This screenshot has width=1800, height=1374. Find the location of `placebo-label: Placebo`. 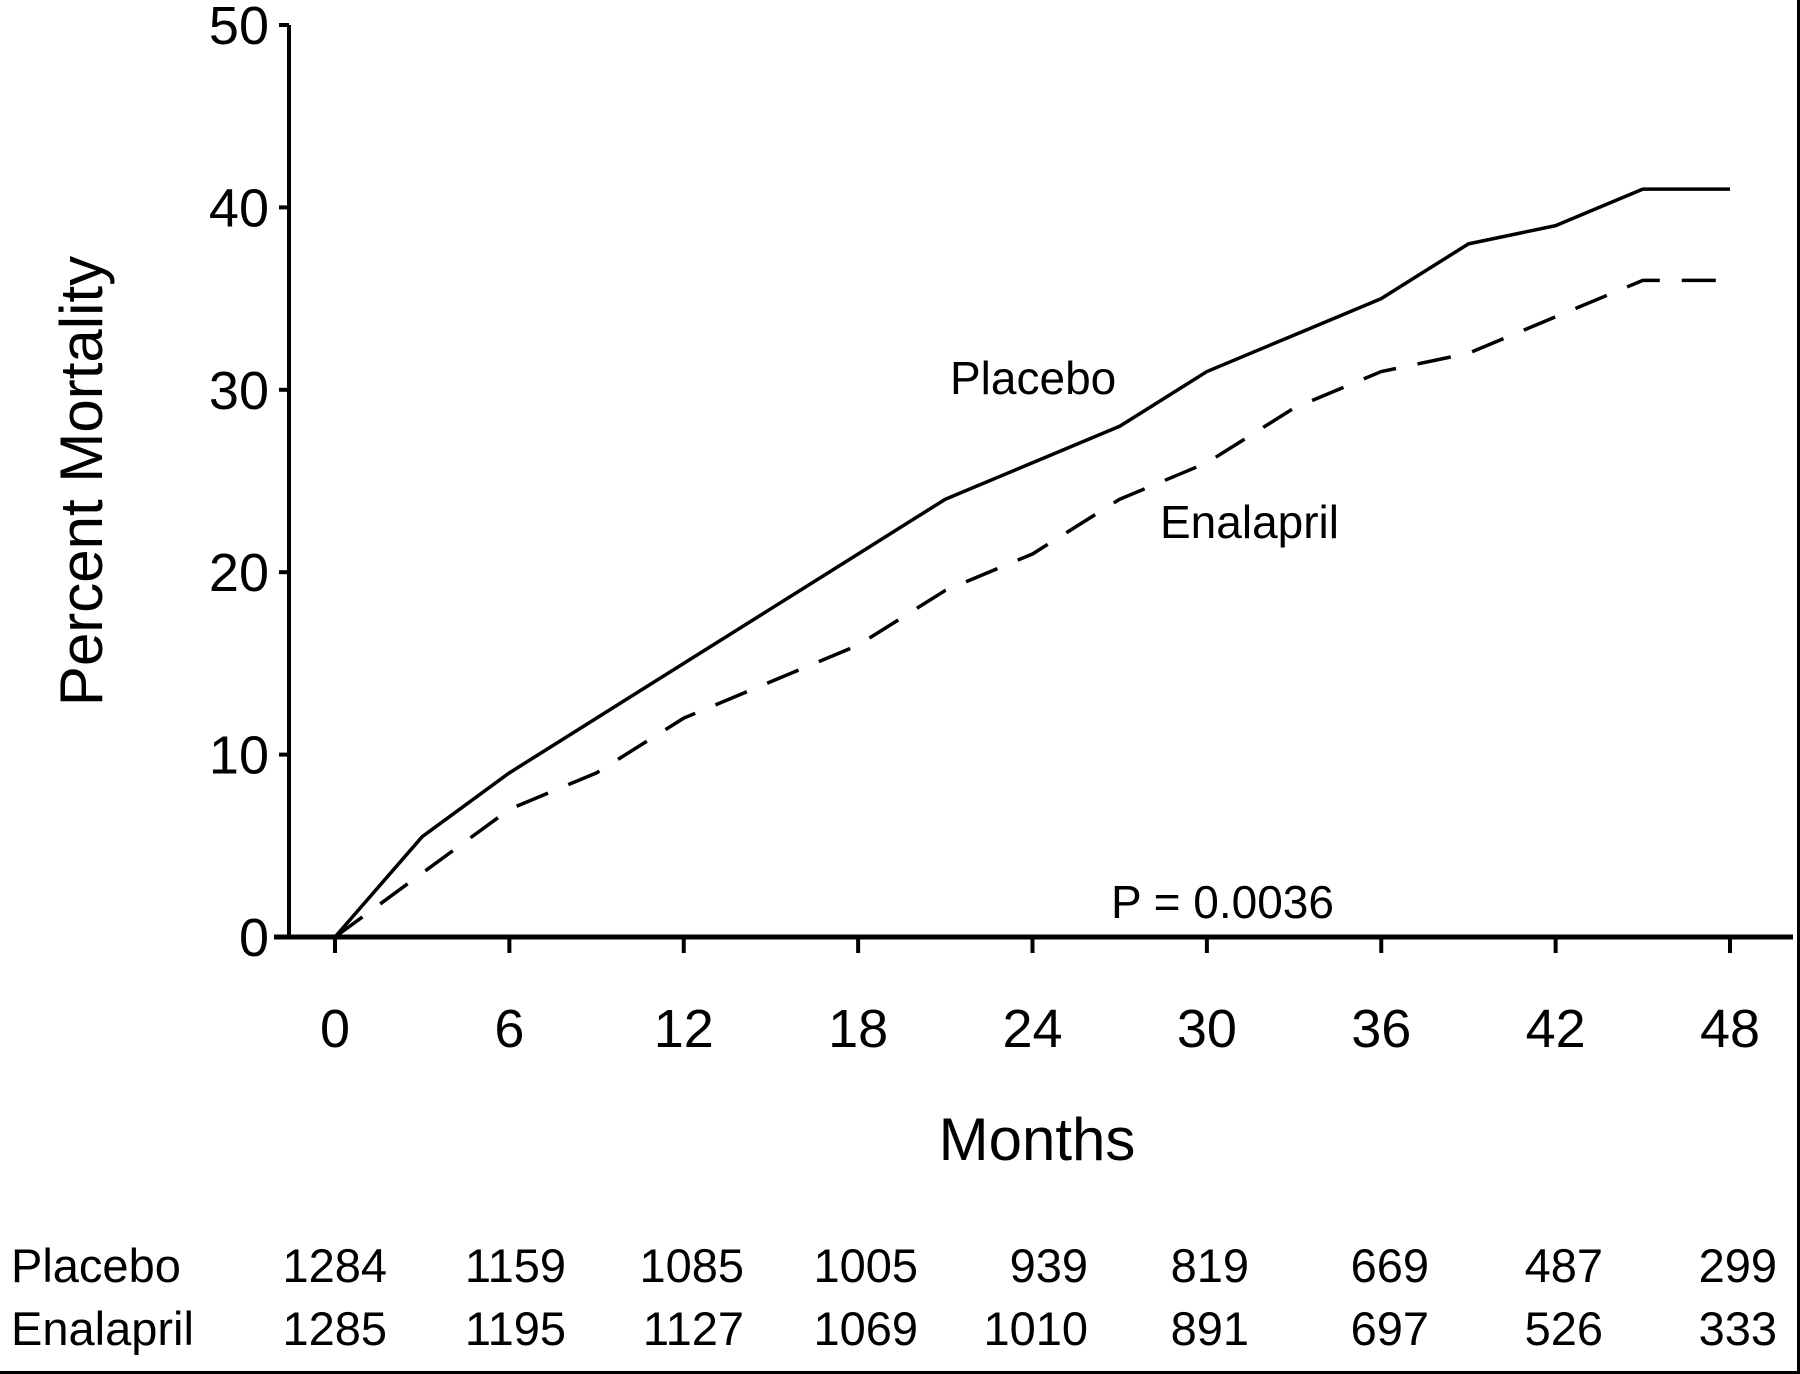

placebo-label: Placebo is located at coordinates (1033, 378).